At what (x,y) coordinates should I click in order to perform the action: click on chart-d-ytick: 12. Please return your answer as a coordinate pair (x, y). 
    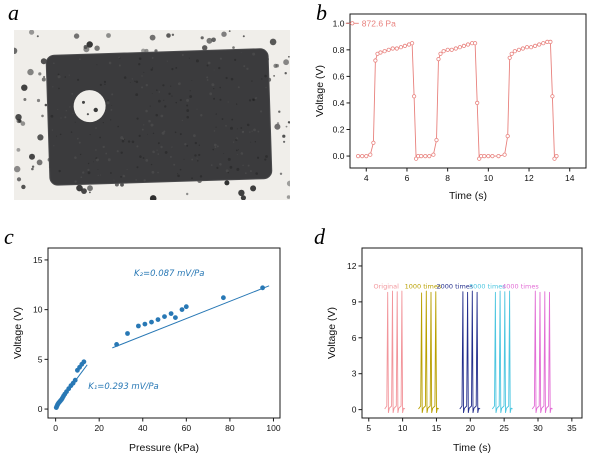
    Looking at the image, I should click on (352, 266).